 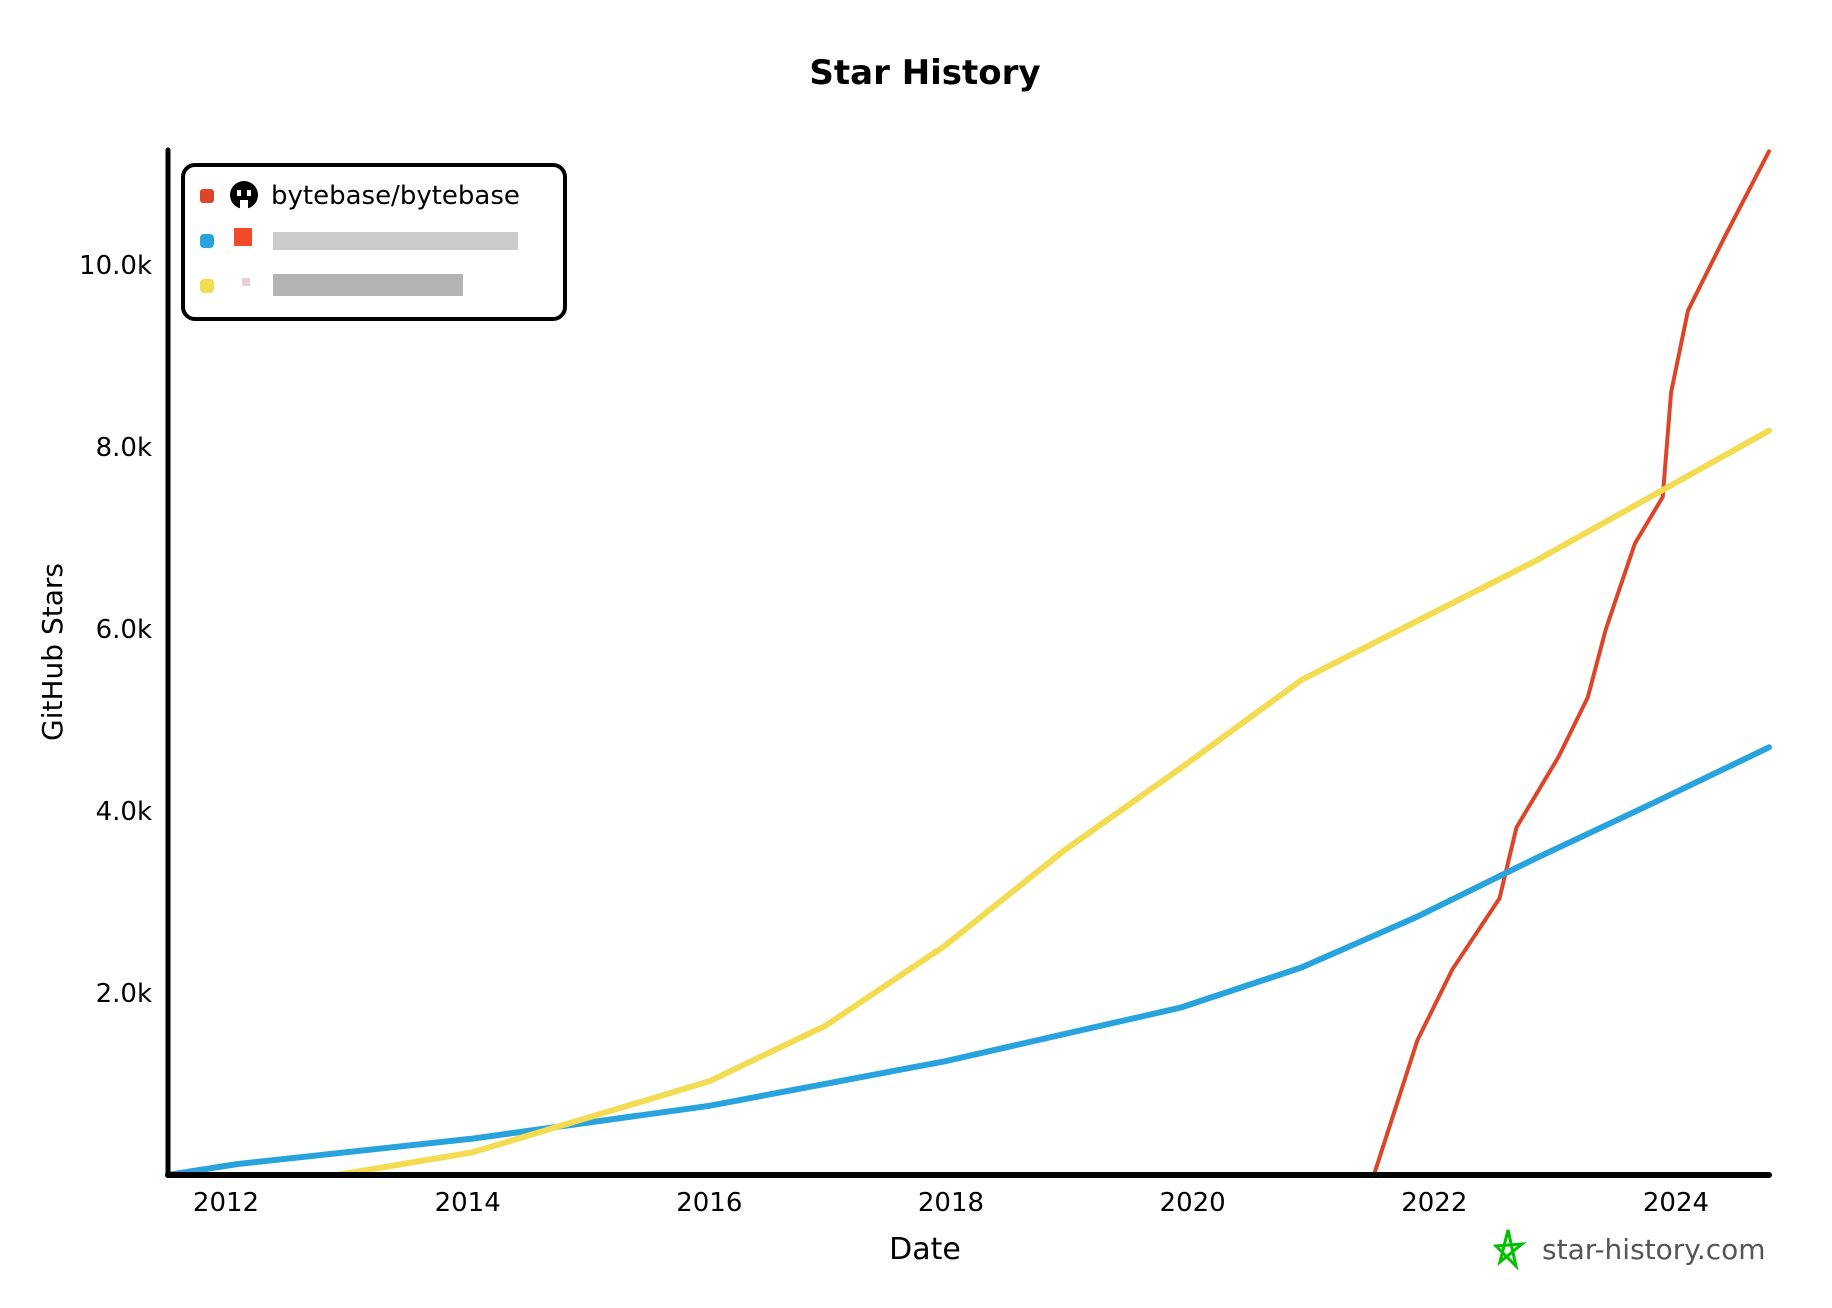 What do you see at coordinates (468, 1203) in the screenshot?
I see `x-tick-label: 2014` at bounding box center [468, 1203].